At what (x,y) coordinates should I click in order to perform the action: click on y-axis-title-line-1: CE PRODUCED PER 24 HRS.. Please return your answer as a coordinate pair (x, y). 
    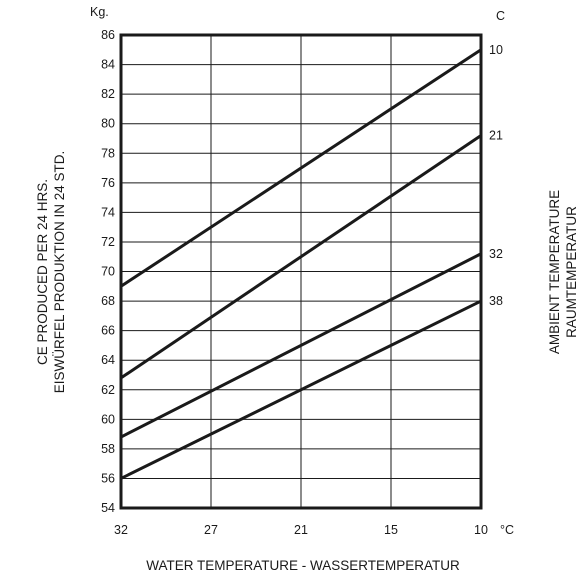
    Looking at the image, I should click on (42, 272).